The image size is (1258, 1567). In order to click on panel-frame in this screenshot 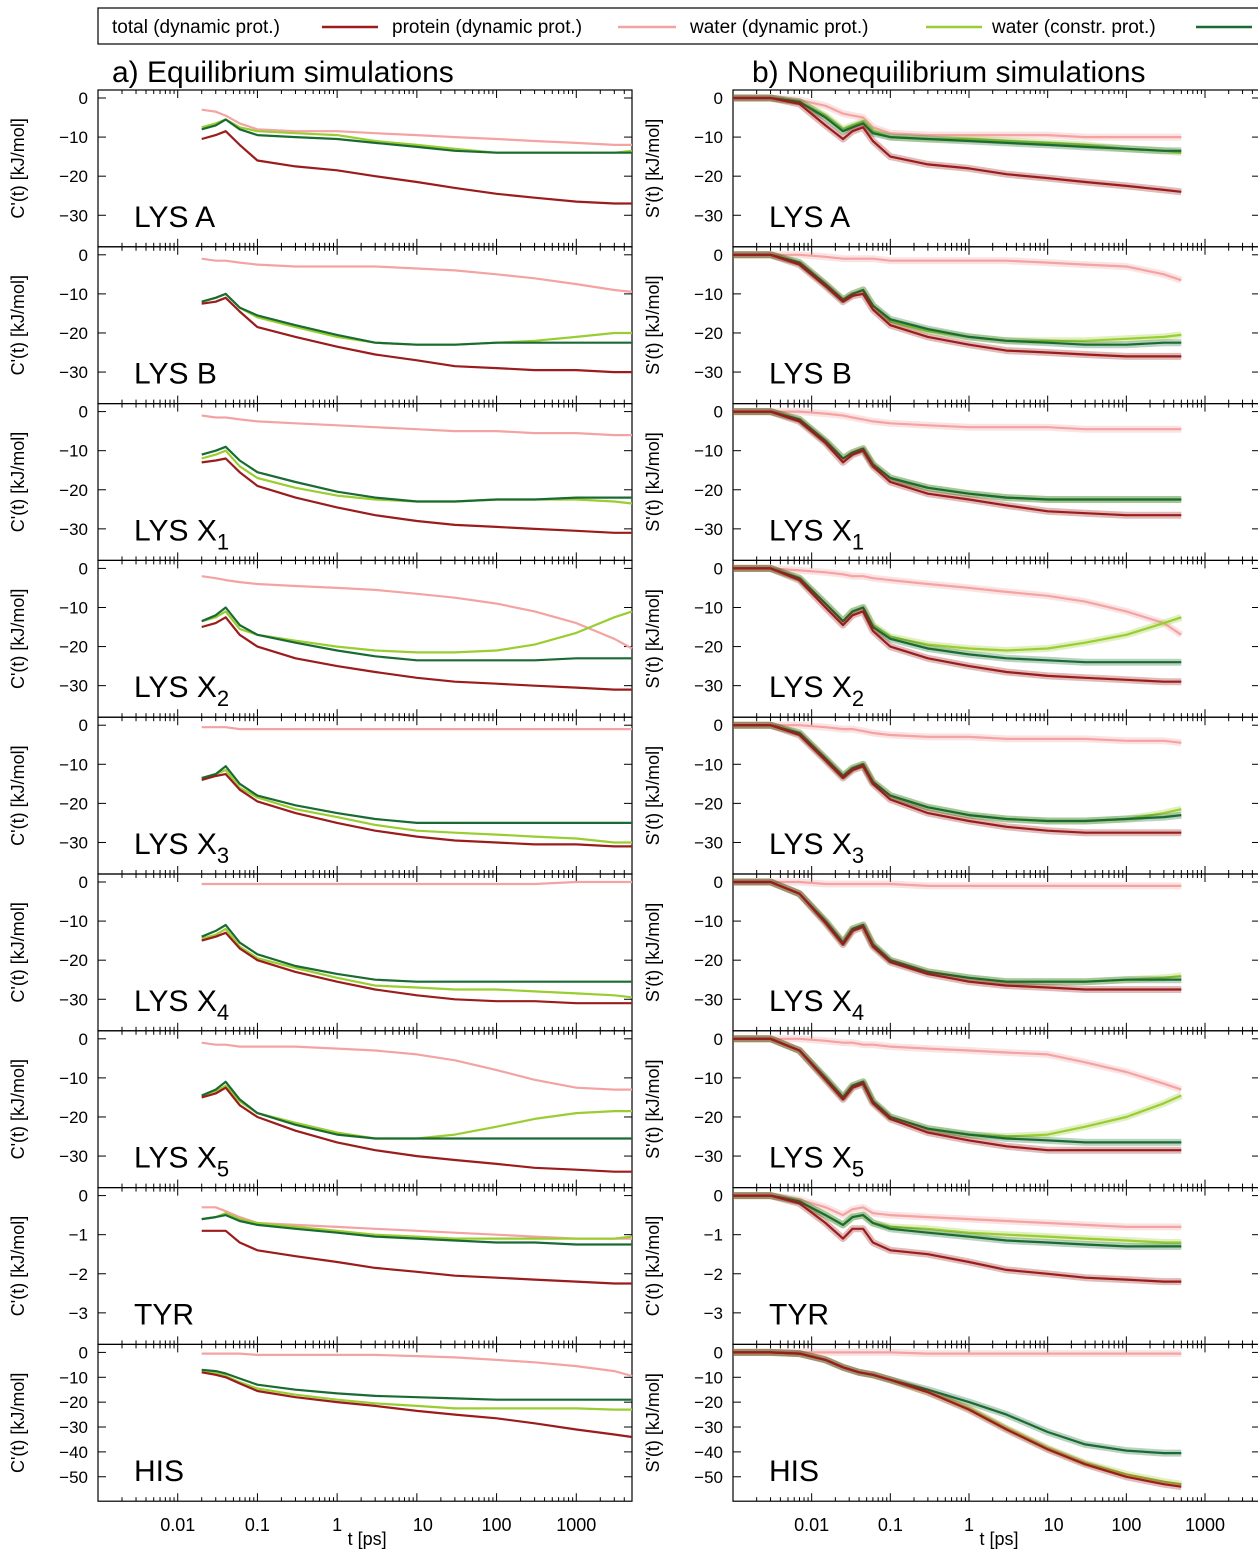, I will do `click(365, 1422)`.